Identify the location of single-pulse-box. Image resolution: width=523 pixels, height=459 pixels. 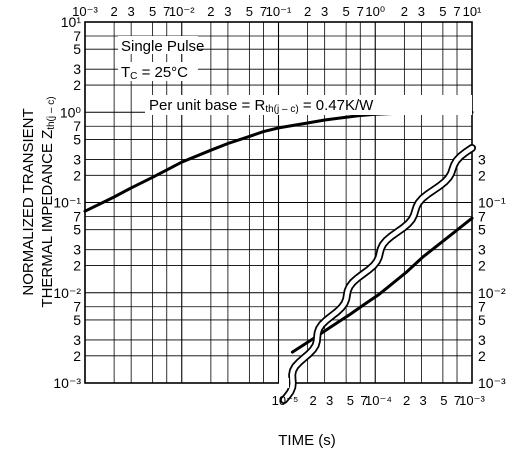
(158, 45).